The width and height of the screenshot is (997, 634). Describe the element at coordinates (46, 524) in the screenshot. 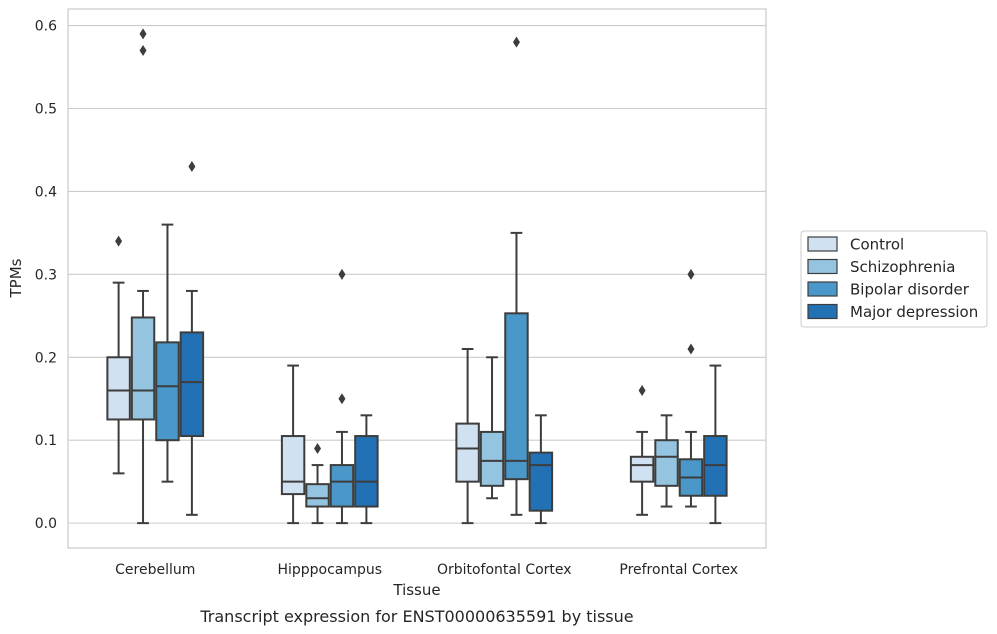

I see `y-tick-label: 0.0` at that location.